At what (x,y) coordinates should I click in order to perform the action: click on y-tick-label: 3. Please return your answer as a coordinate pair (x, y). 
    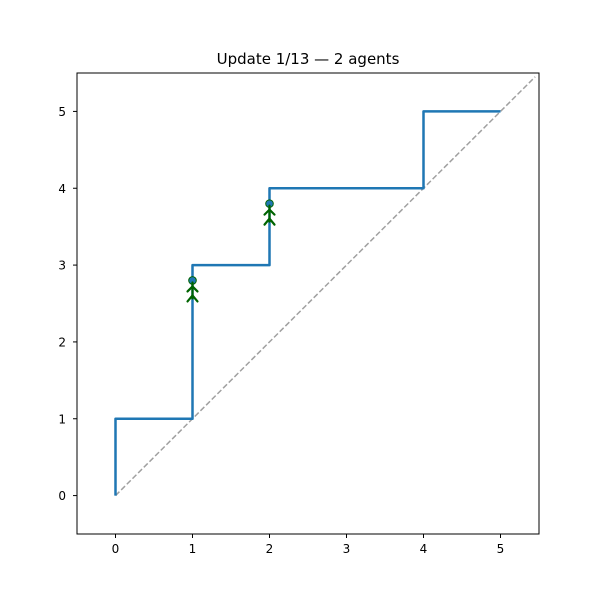
    Looking at the image, I should click on (62, 266).